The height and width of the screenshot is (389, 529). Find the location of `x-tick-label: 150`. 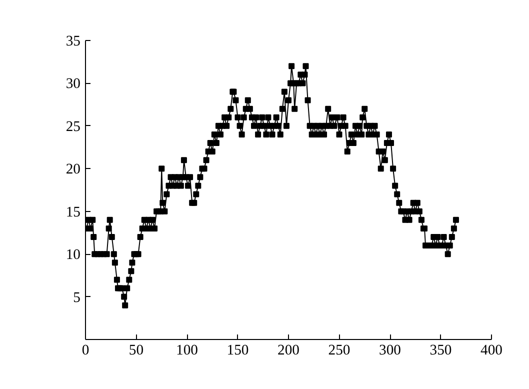

x-tick-label: 150 is located at coordinates (237, 350).